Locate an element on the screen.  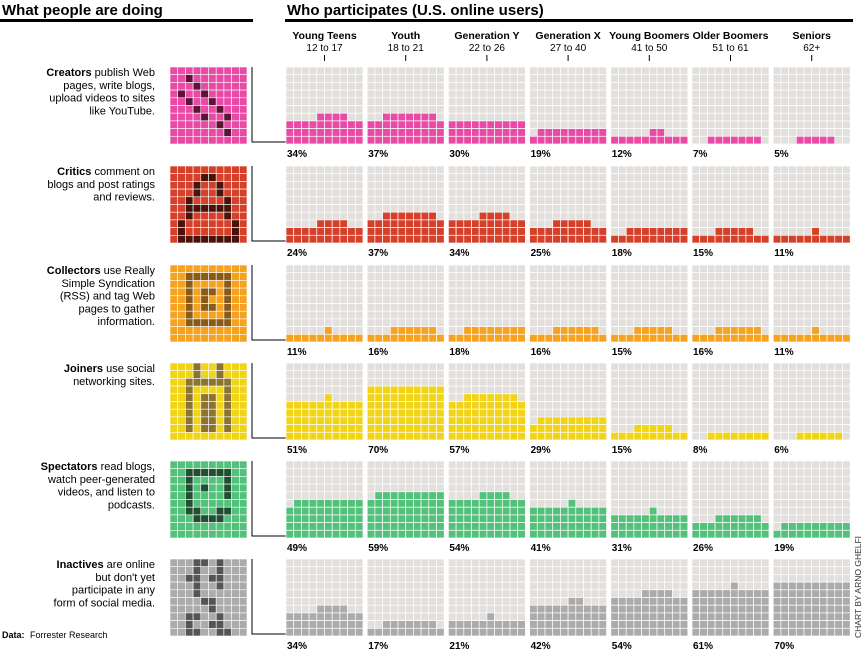
category-icon is located at coordinates (208, 105).